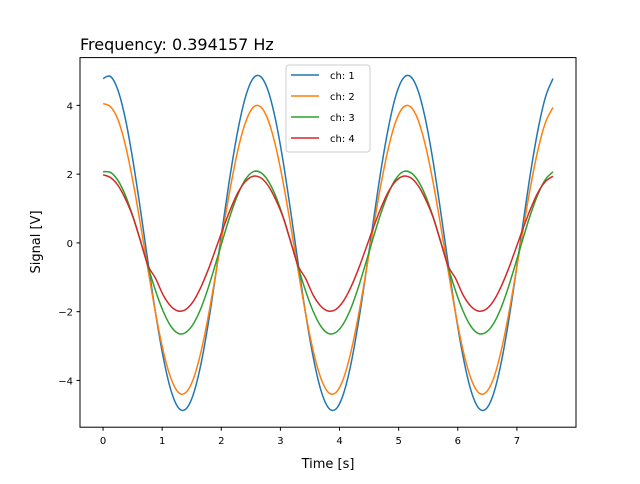 This screenshot has height=484, width=640. I want to click on x-tick-label: 4, so click(339, 441).